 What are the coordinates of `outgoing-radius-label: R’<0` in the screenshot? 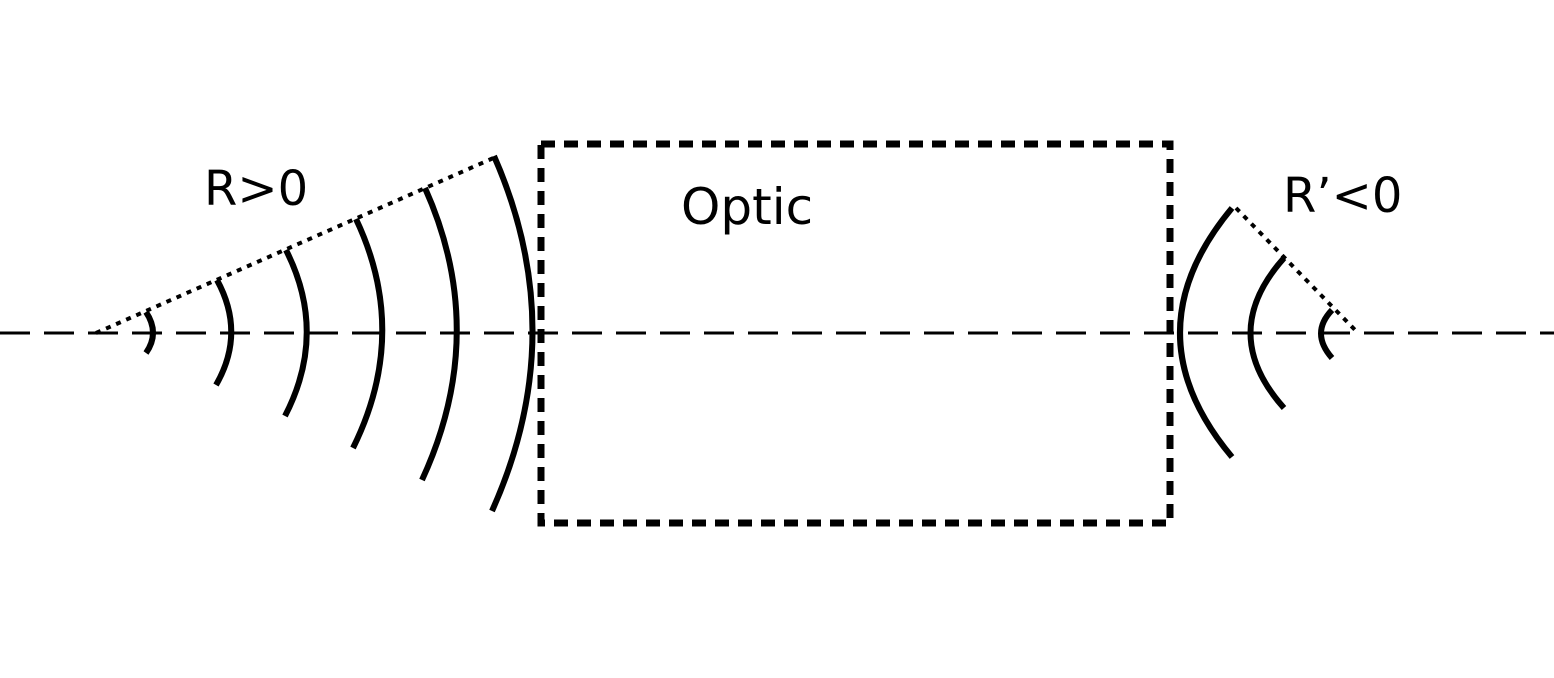 It's located at (1342, 196).